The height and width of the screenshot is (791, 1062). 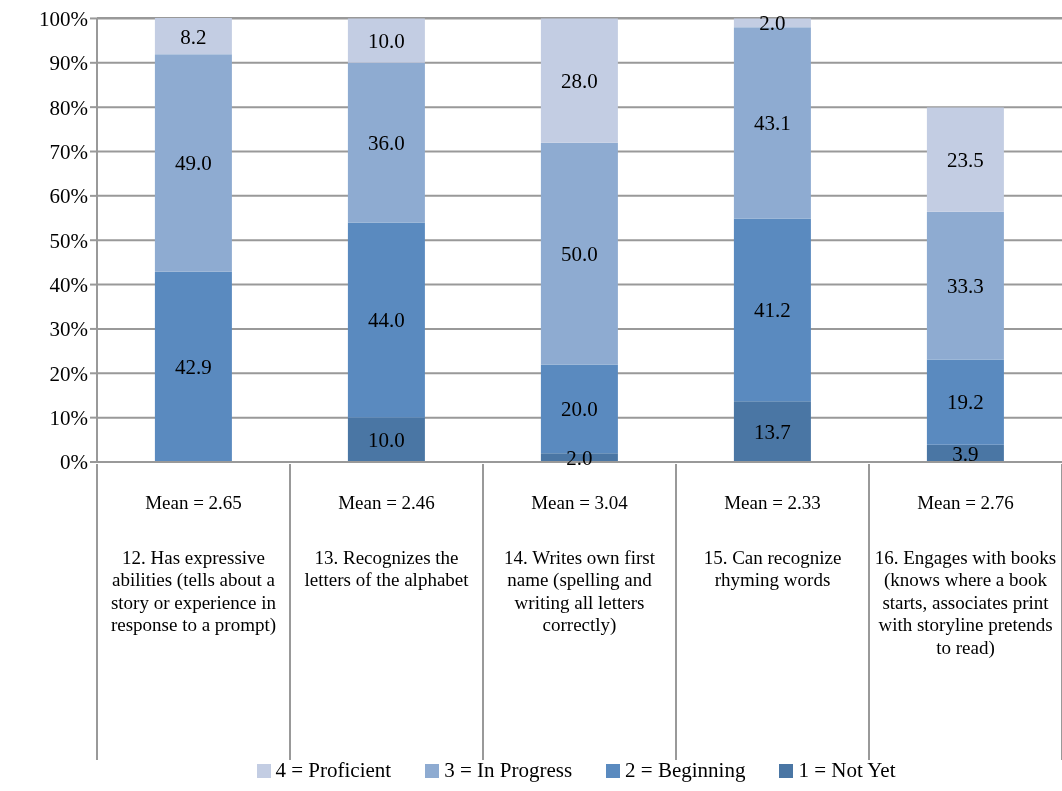 What do you see at coordinates (68, 151) in the screenshot?
I see `y-tick-label: 70%` at bounding box center [68, 151].